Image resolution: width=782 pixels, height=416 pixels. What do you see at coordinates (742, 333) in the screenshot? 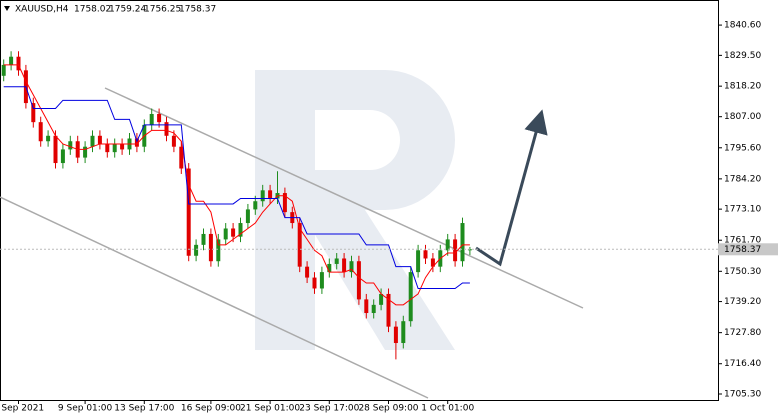
I see `y-tick-label: 1727.80` at bounding box center [742, 333].